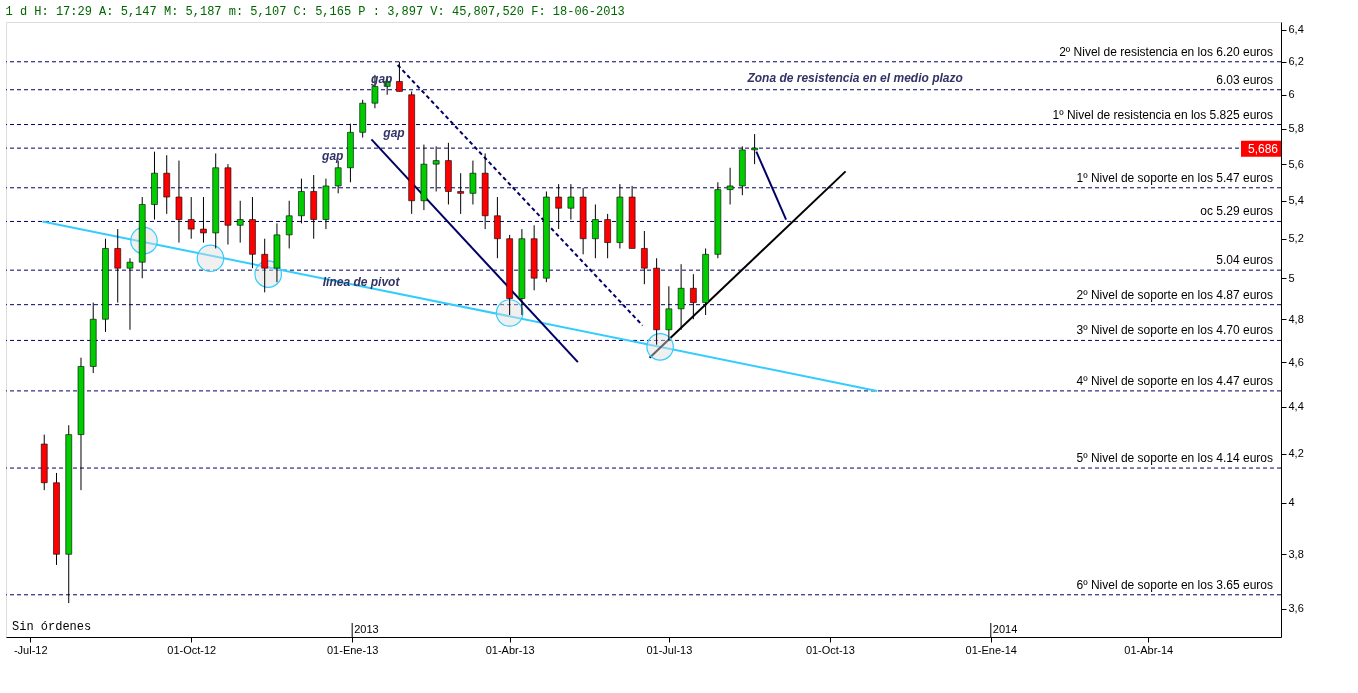 This screenshot has height=693, width=1358. Describe the element at coordinates (991, 649) in the screenshot. I see `x-tick-label: 01-Ene-14` at that location.